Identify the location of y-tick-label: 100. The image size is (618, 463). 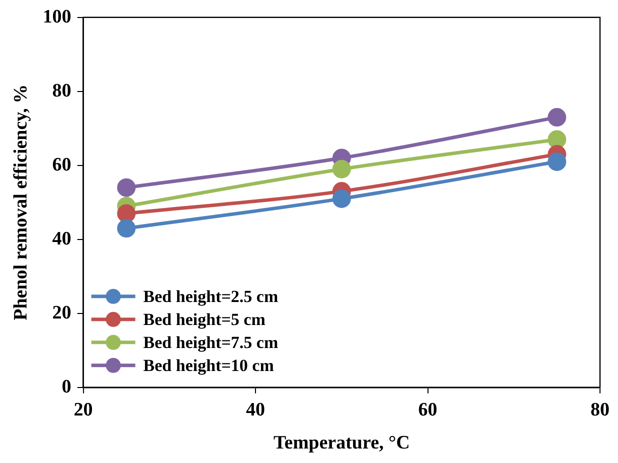
(57, 17).